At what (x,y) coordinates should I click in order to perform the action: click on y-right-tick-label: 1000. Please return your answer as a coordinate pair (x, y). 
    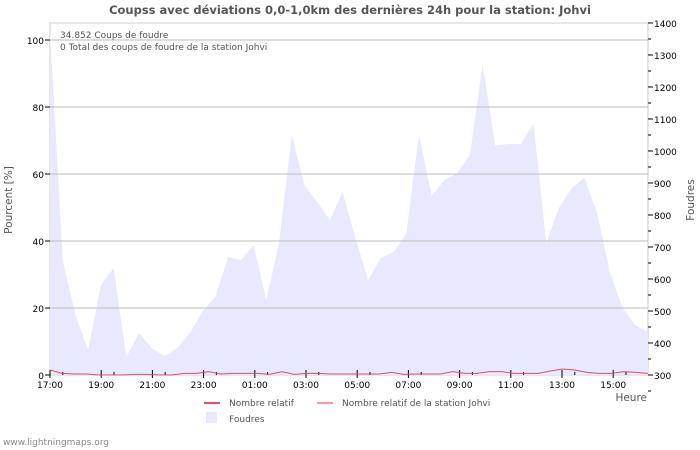
    Looking at the image, I should click on (665, 153).